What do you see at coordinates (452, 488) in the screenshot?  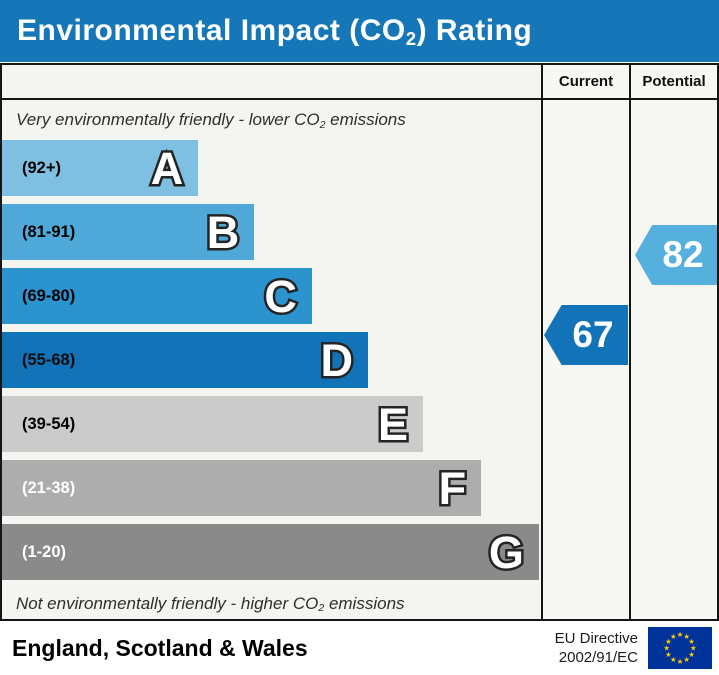 I see `band-letter: F` at bounding box center [452, 488].